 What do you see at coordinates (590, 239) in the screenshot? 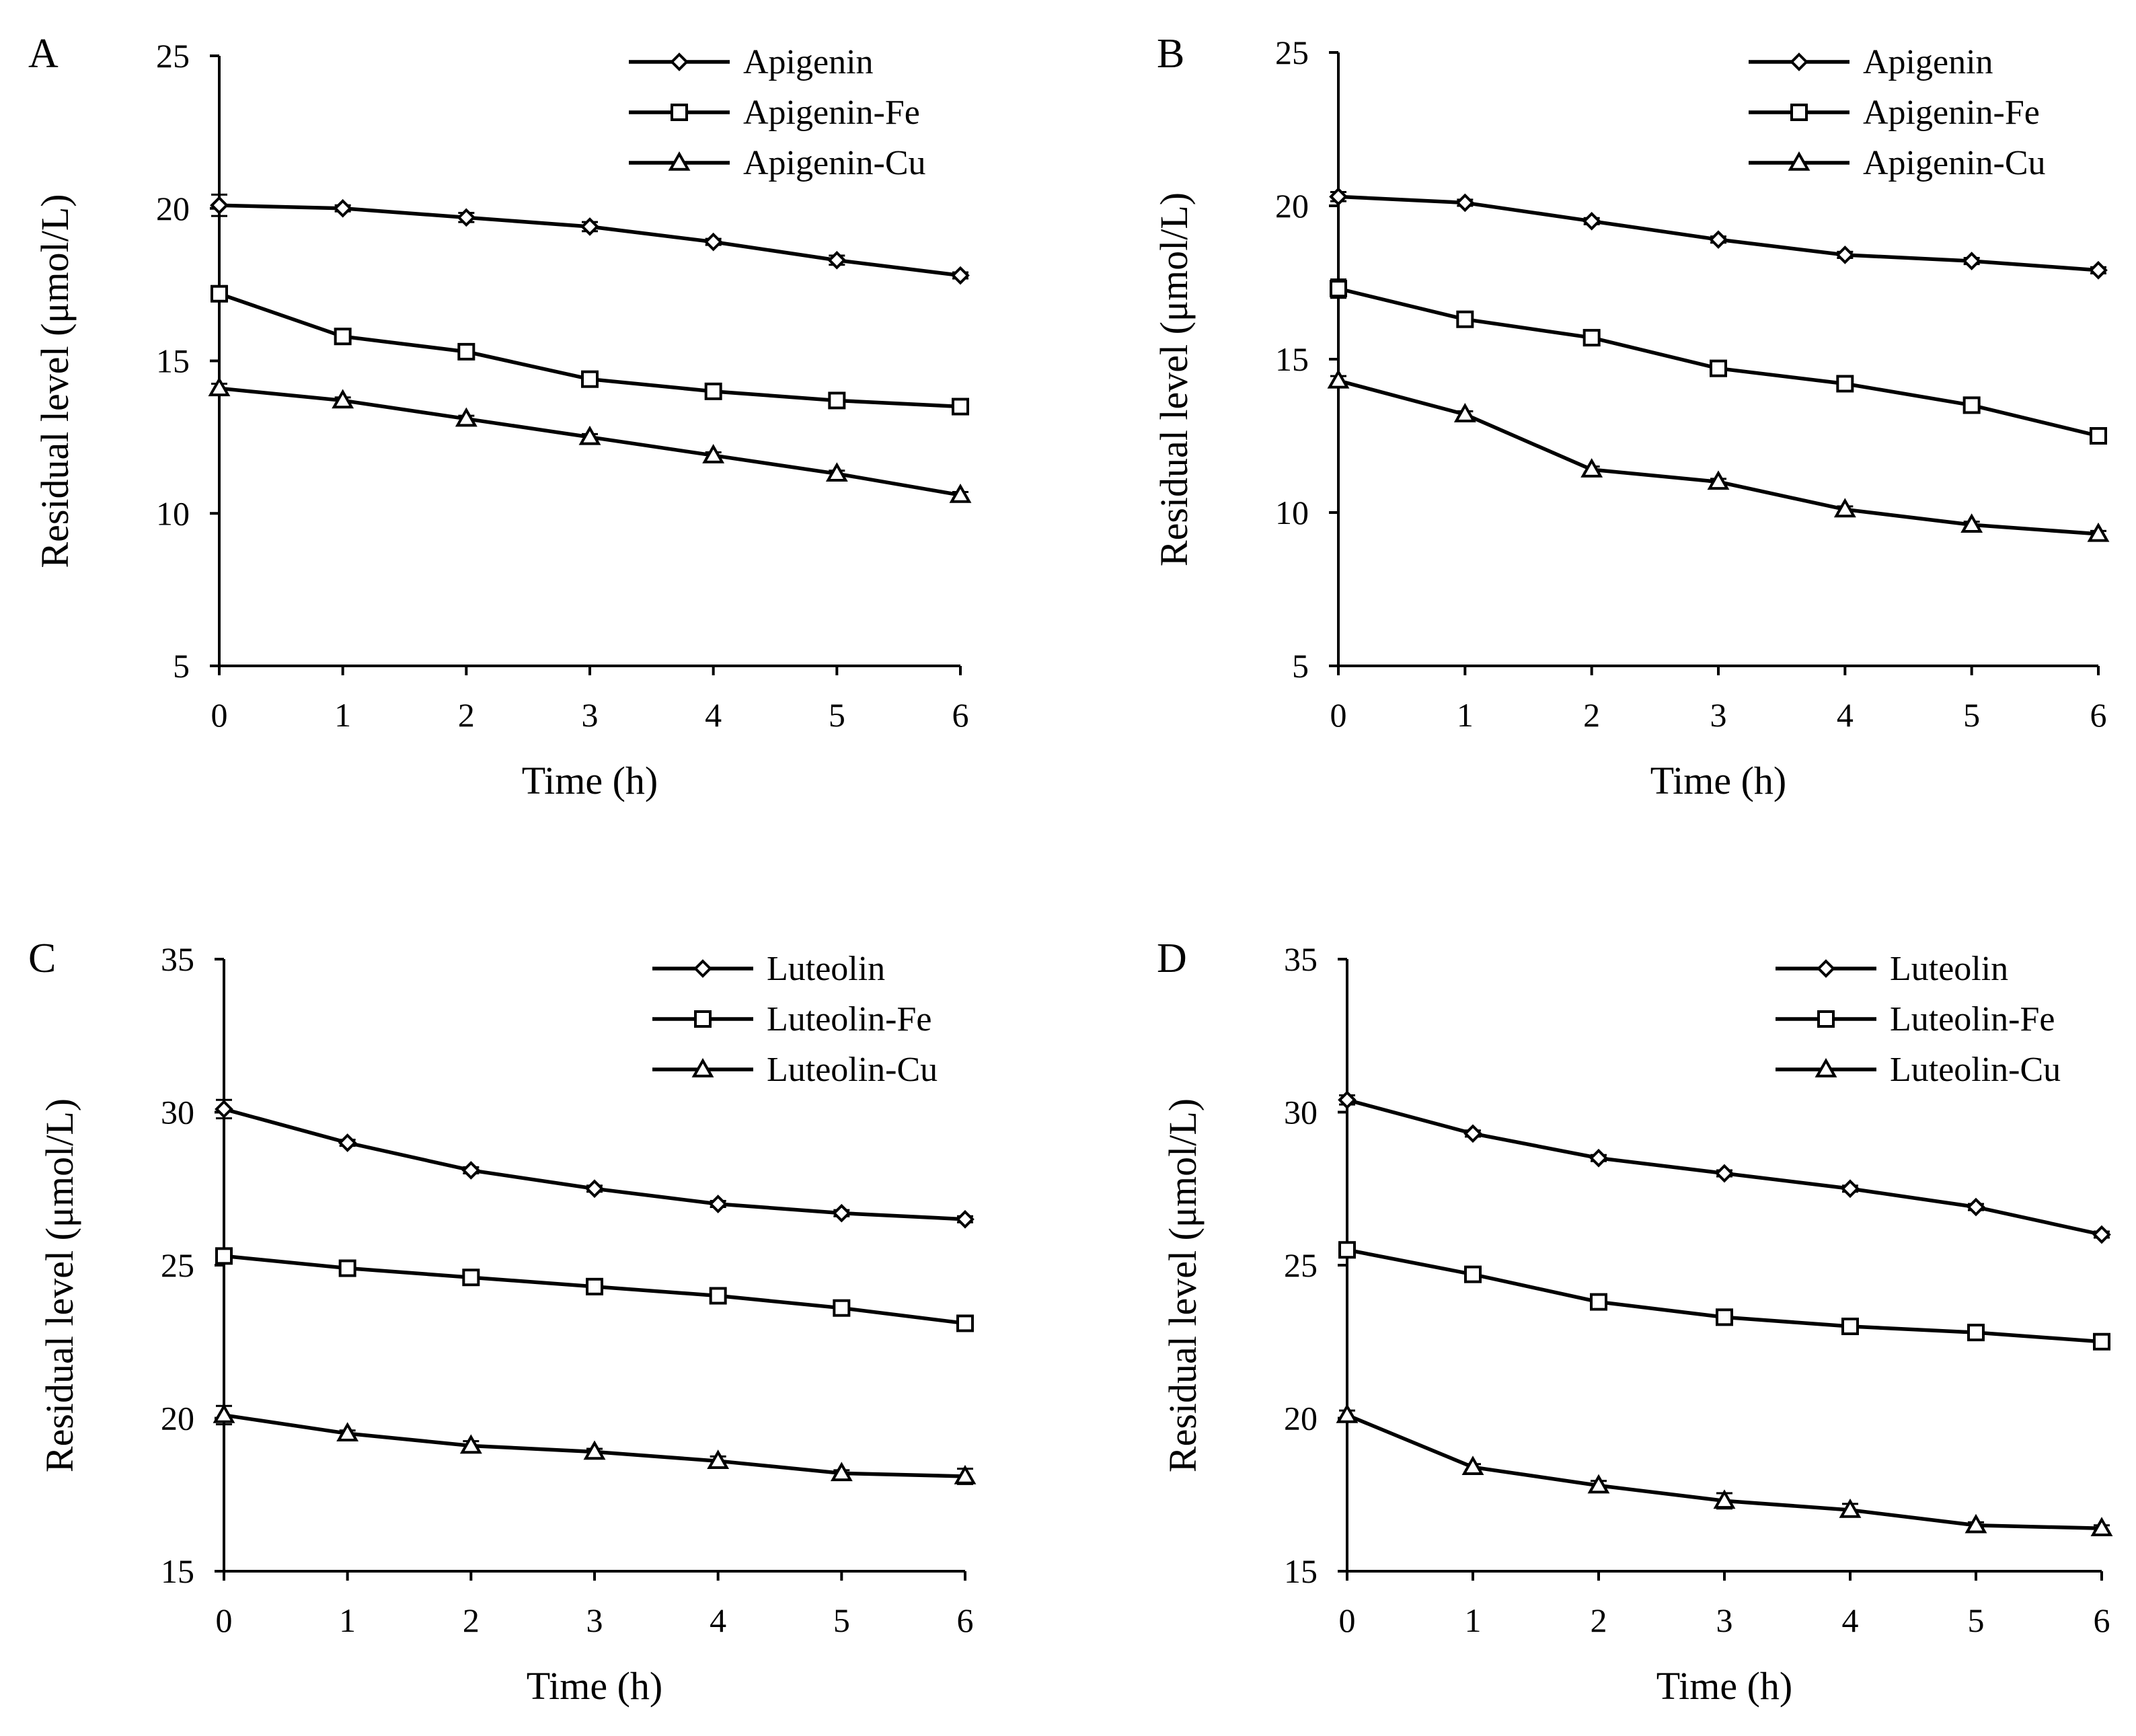
I see `series-apigenin` at bounding box center [590, 239].